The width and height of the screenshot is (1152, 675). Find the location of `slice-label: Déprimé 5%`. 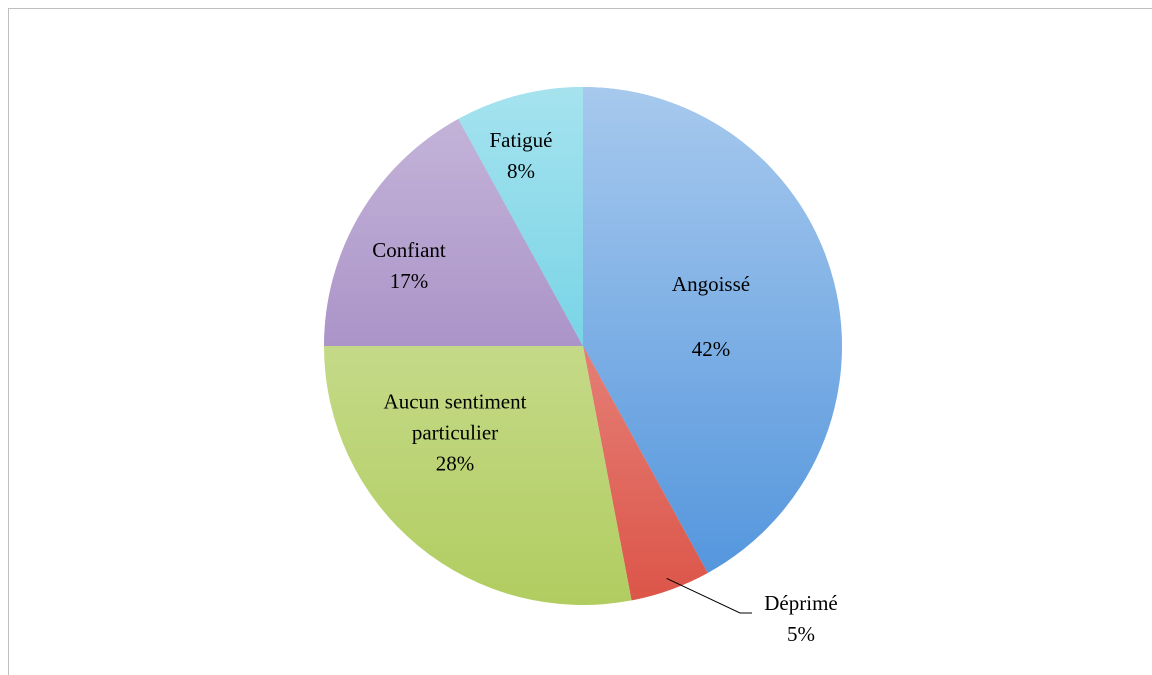

slice-label: Déprimé 5% is located at coordinates (801, 619).